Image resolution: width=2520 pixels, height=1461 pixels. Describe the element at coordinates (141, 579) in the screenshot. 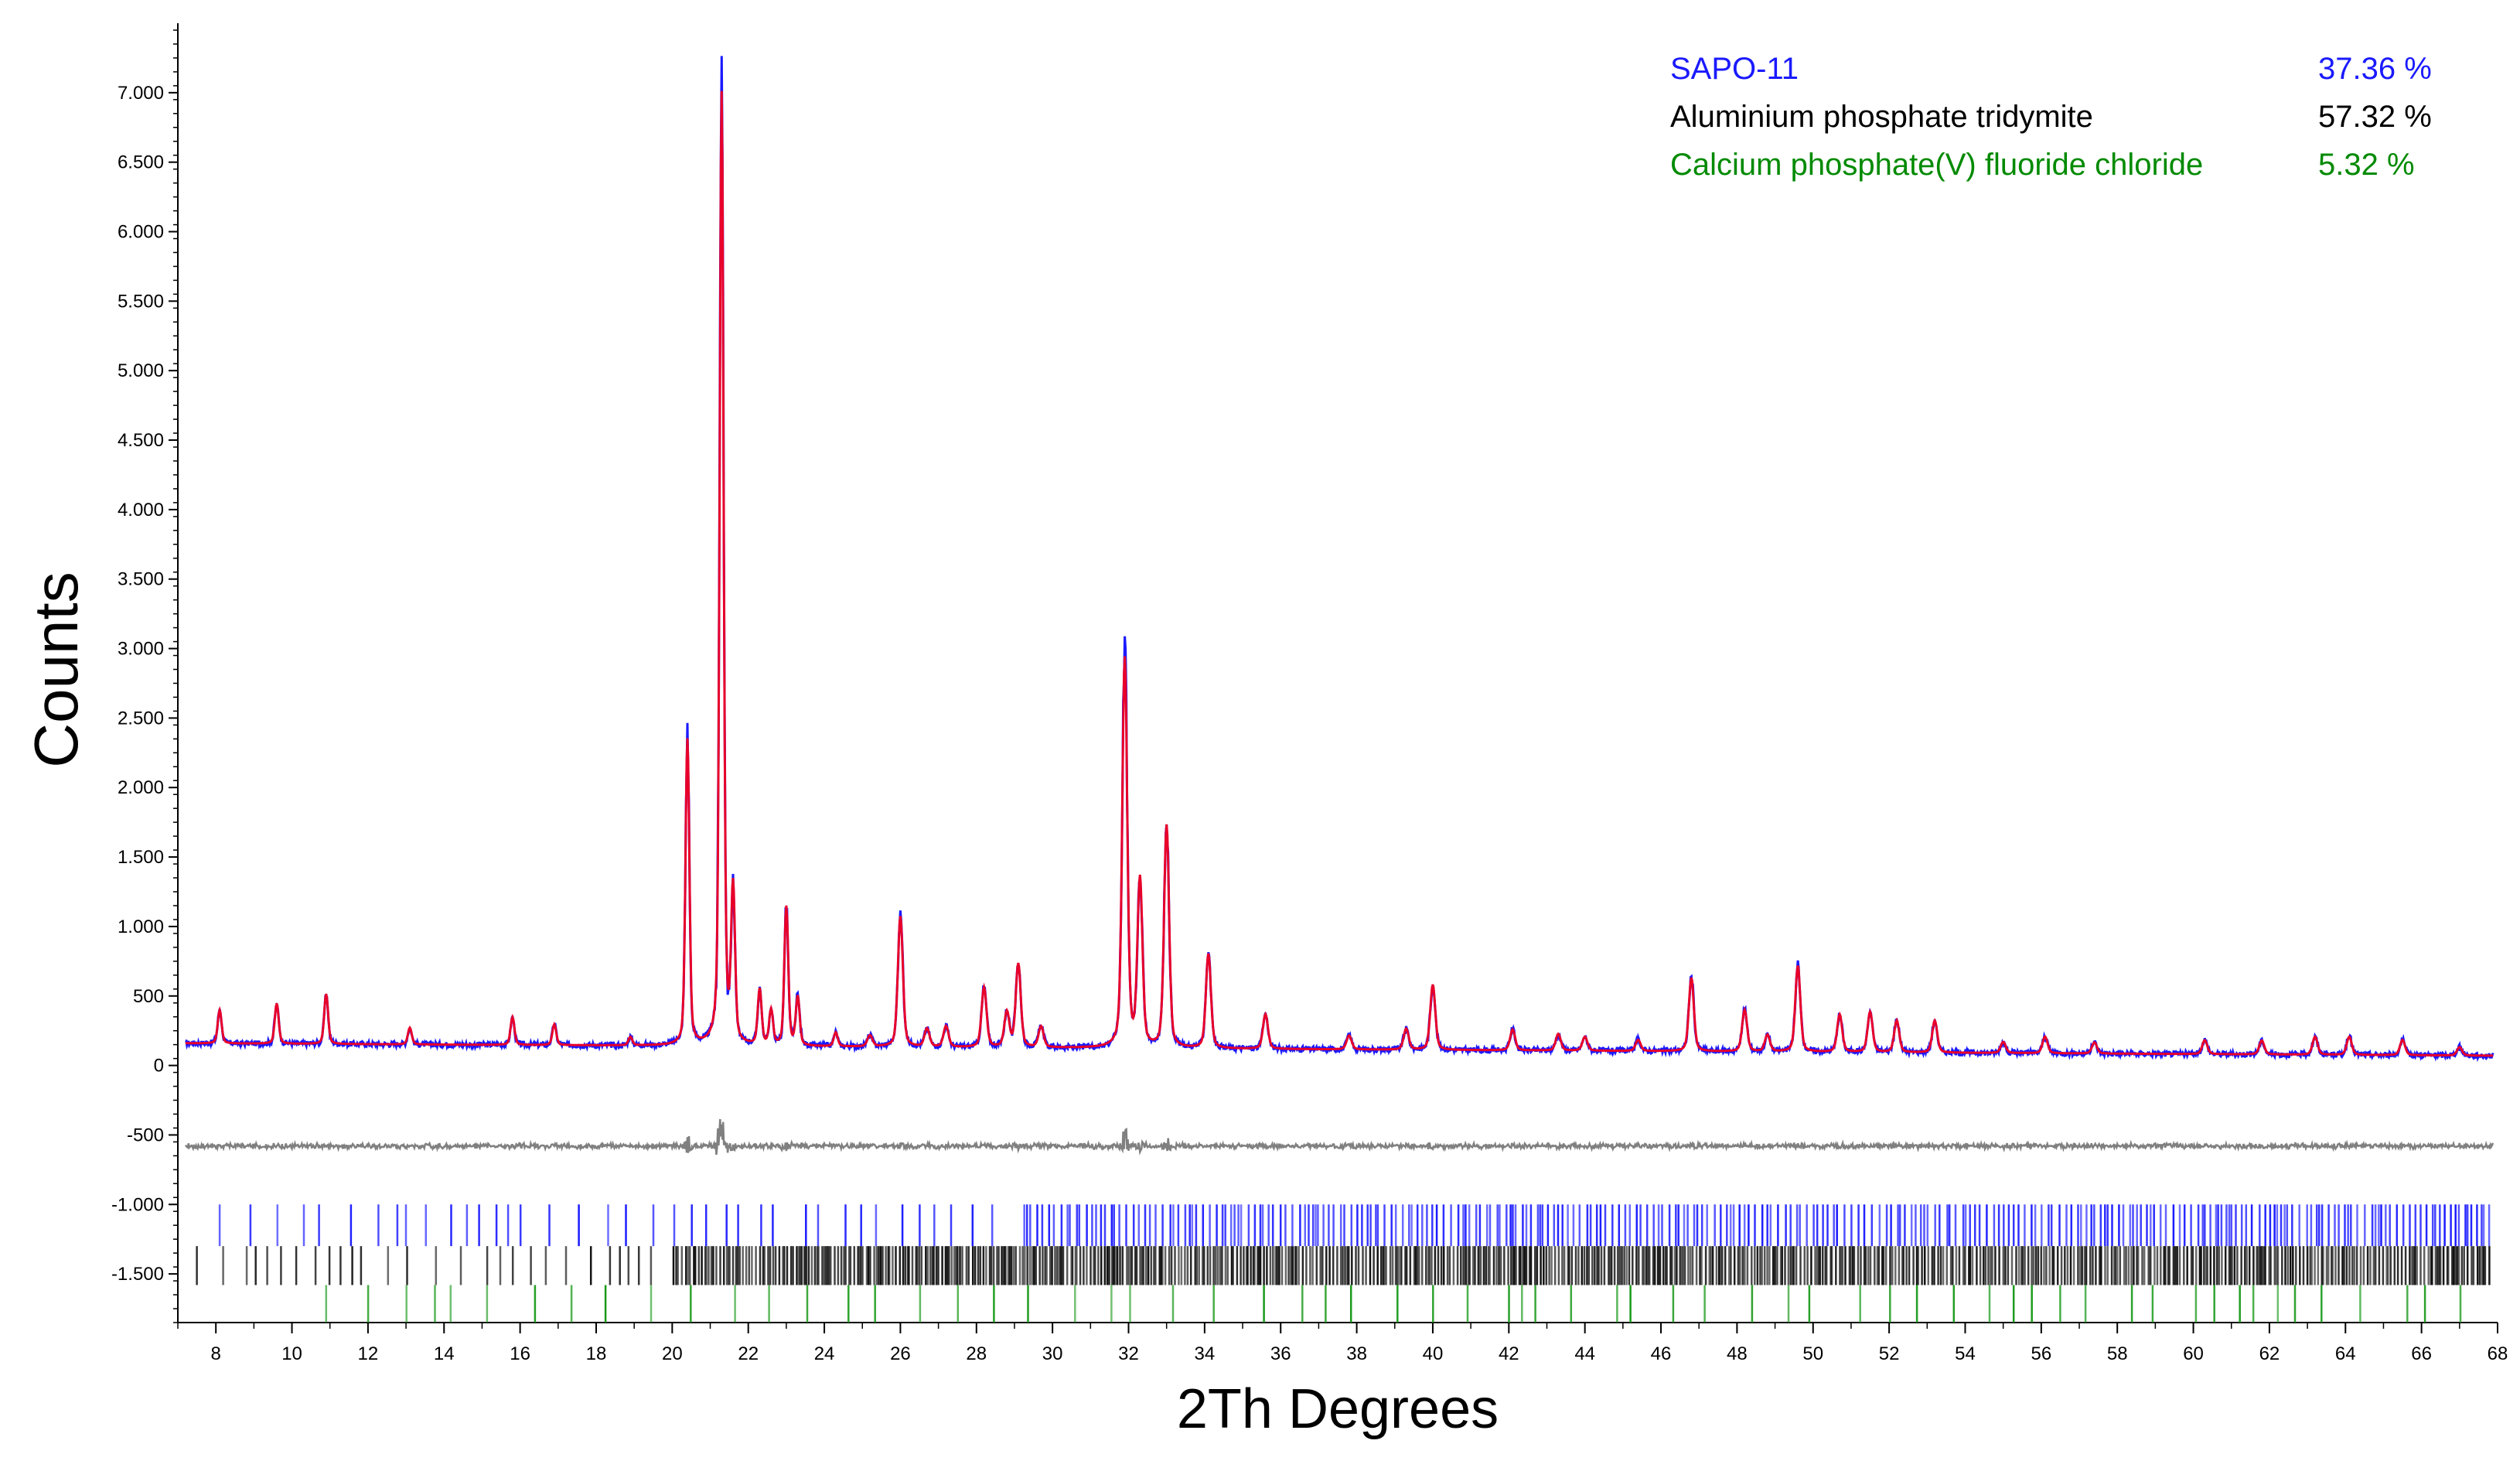

I see `y-tick-label: 3.500` at that location.